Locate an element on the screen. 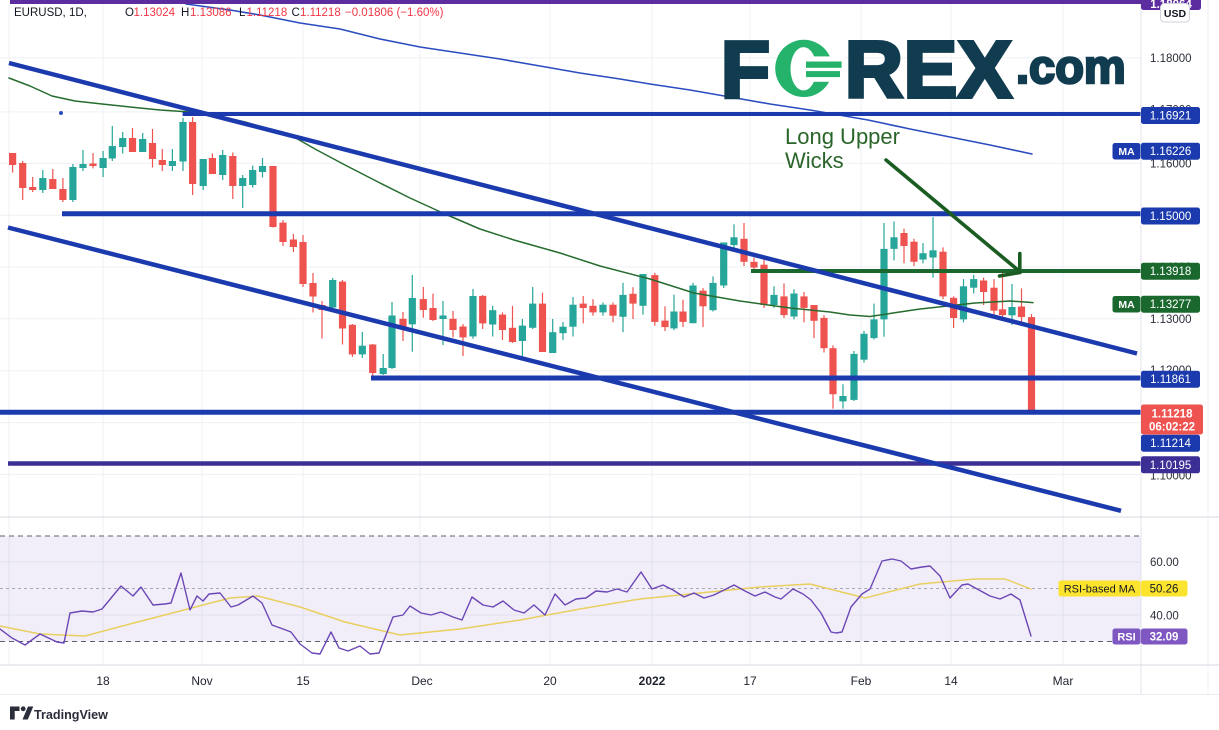  svg-text: 40.00 is located at coordinates (1164, 617).